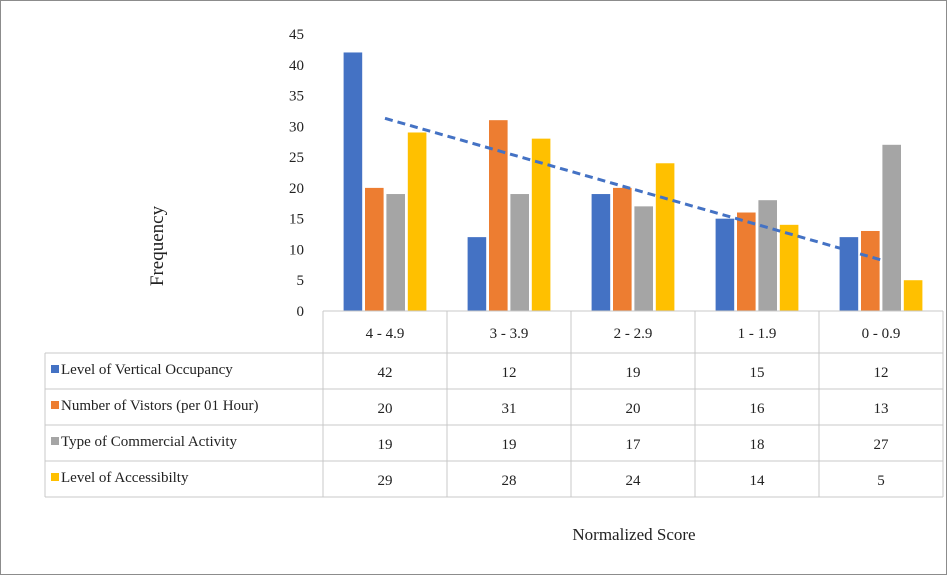  Describe the element at coordinates (509, 409) in the screenshot. I see `data-table-cell: 31` at that location.